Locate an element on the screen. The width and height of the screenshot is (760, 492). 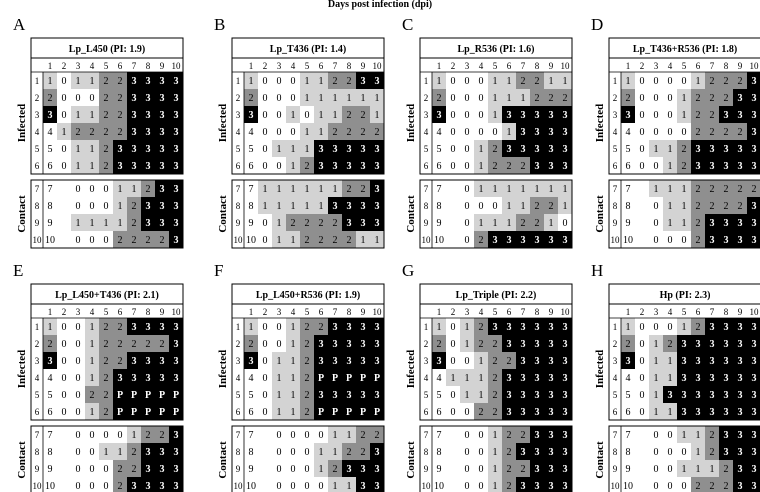
day-tick-label: 3 is located at coordinates (467, 66).